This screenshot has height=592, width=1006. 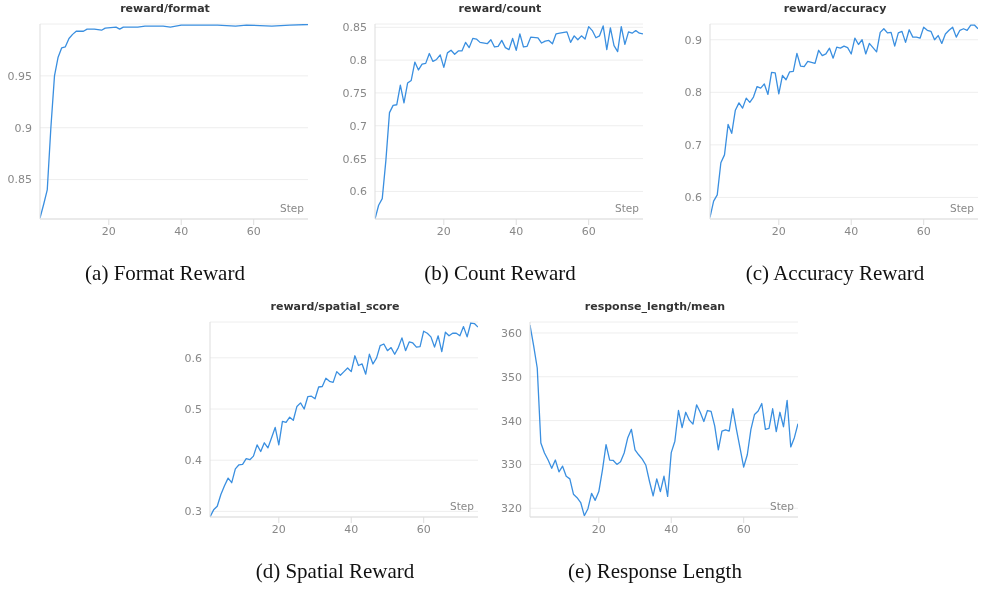 What do you see at coordinates (511, 333) in the screenshot?
I see `y-tick-label: 360` at bounding box center [511, 333].